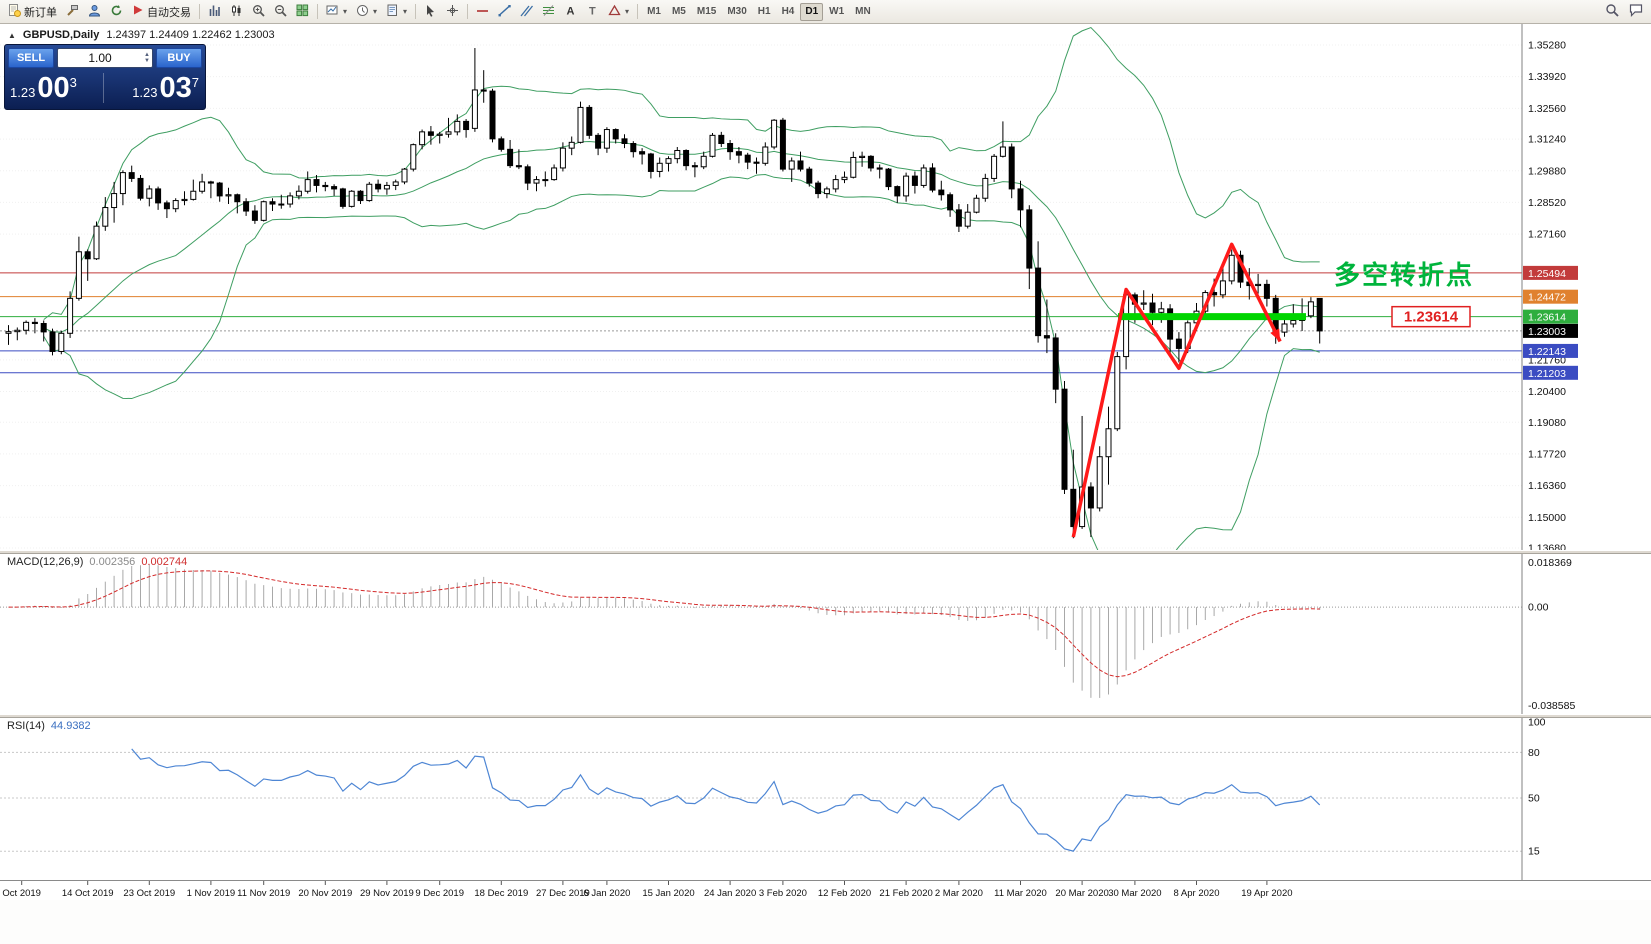  I want to click on periods-button: ▾, so click(366, 12).